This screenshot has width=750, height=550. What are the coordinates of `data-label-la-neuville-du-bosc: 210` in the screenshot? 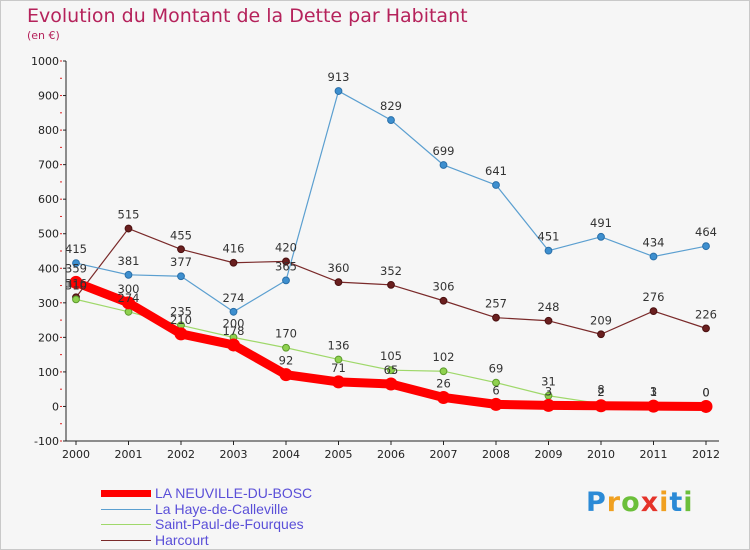 It's located at (181, 320).